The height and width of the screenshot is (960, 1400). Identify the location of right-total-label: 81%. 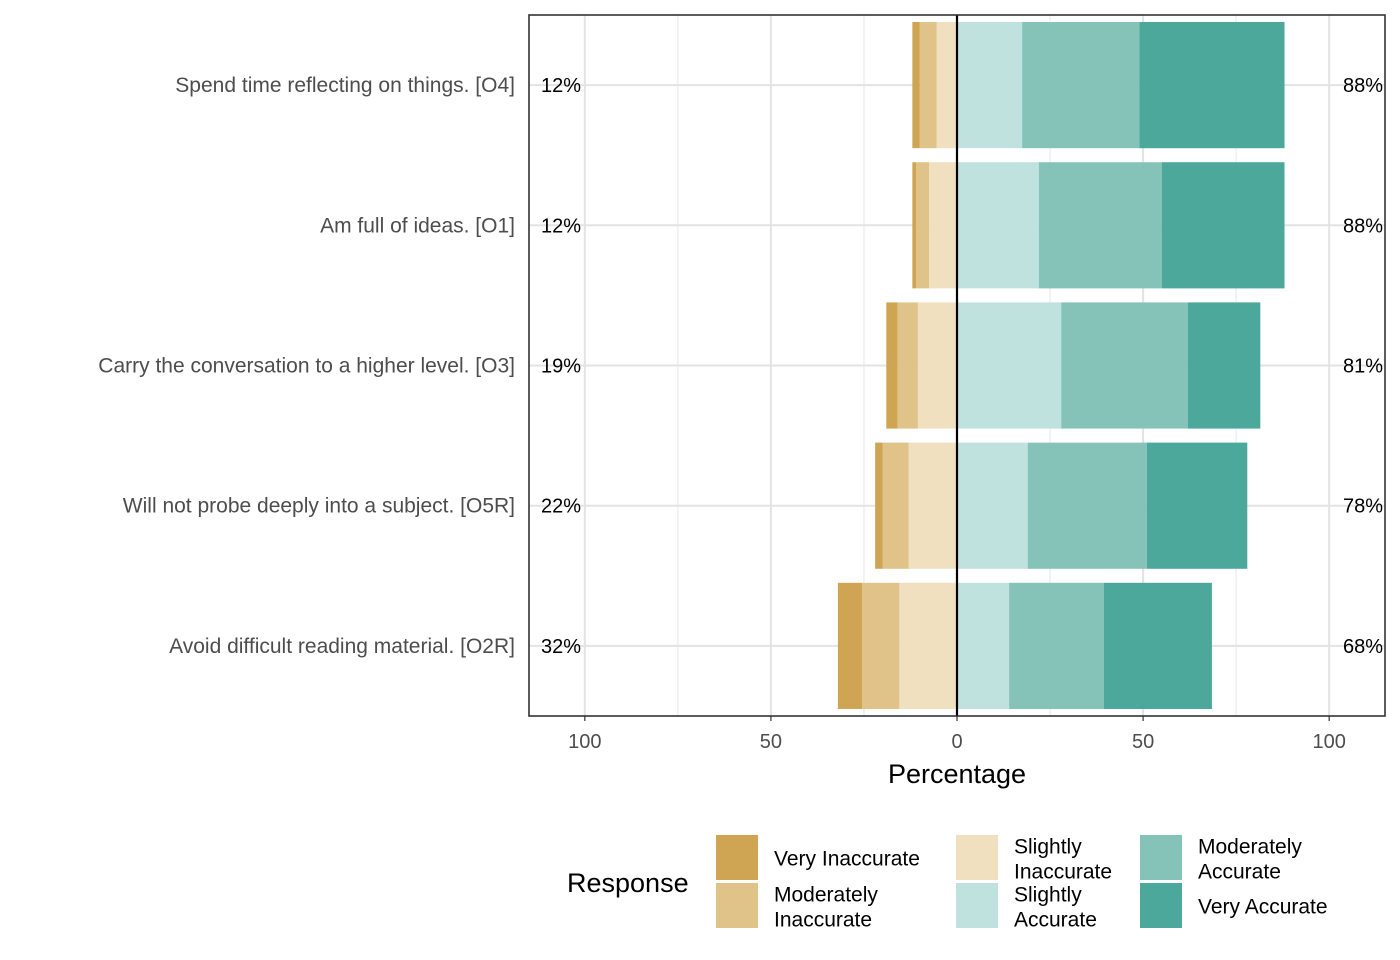
(1363, 367).